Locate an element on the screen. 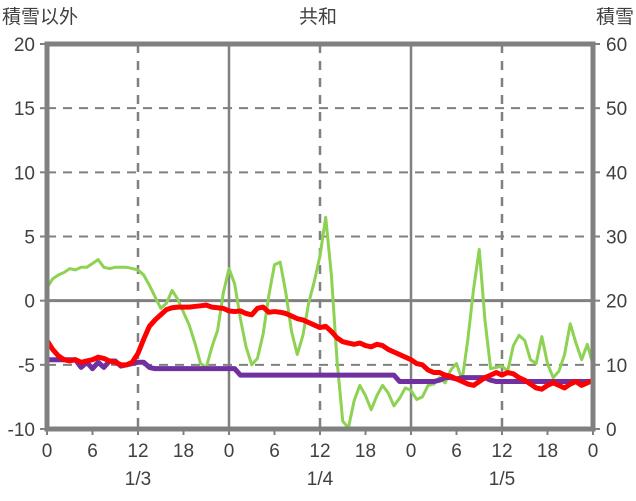 The image size is (636, 501). x-day-label: 1/5 is located at coordinates (502, 479).